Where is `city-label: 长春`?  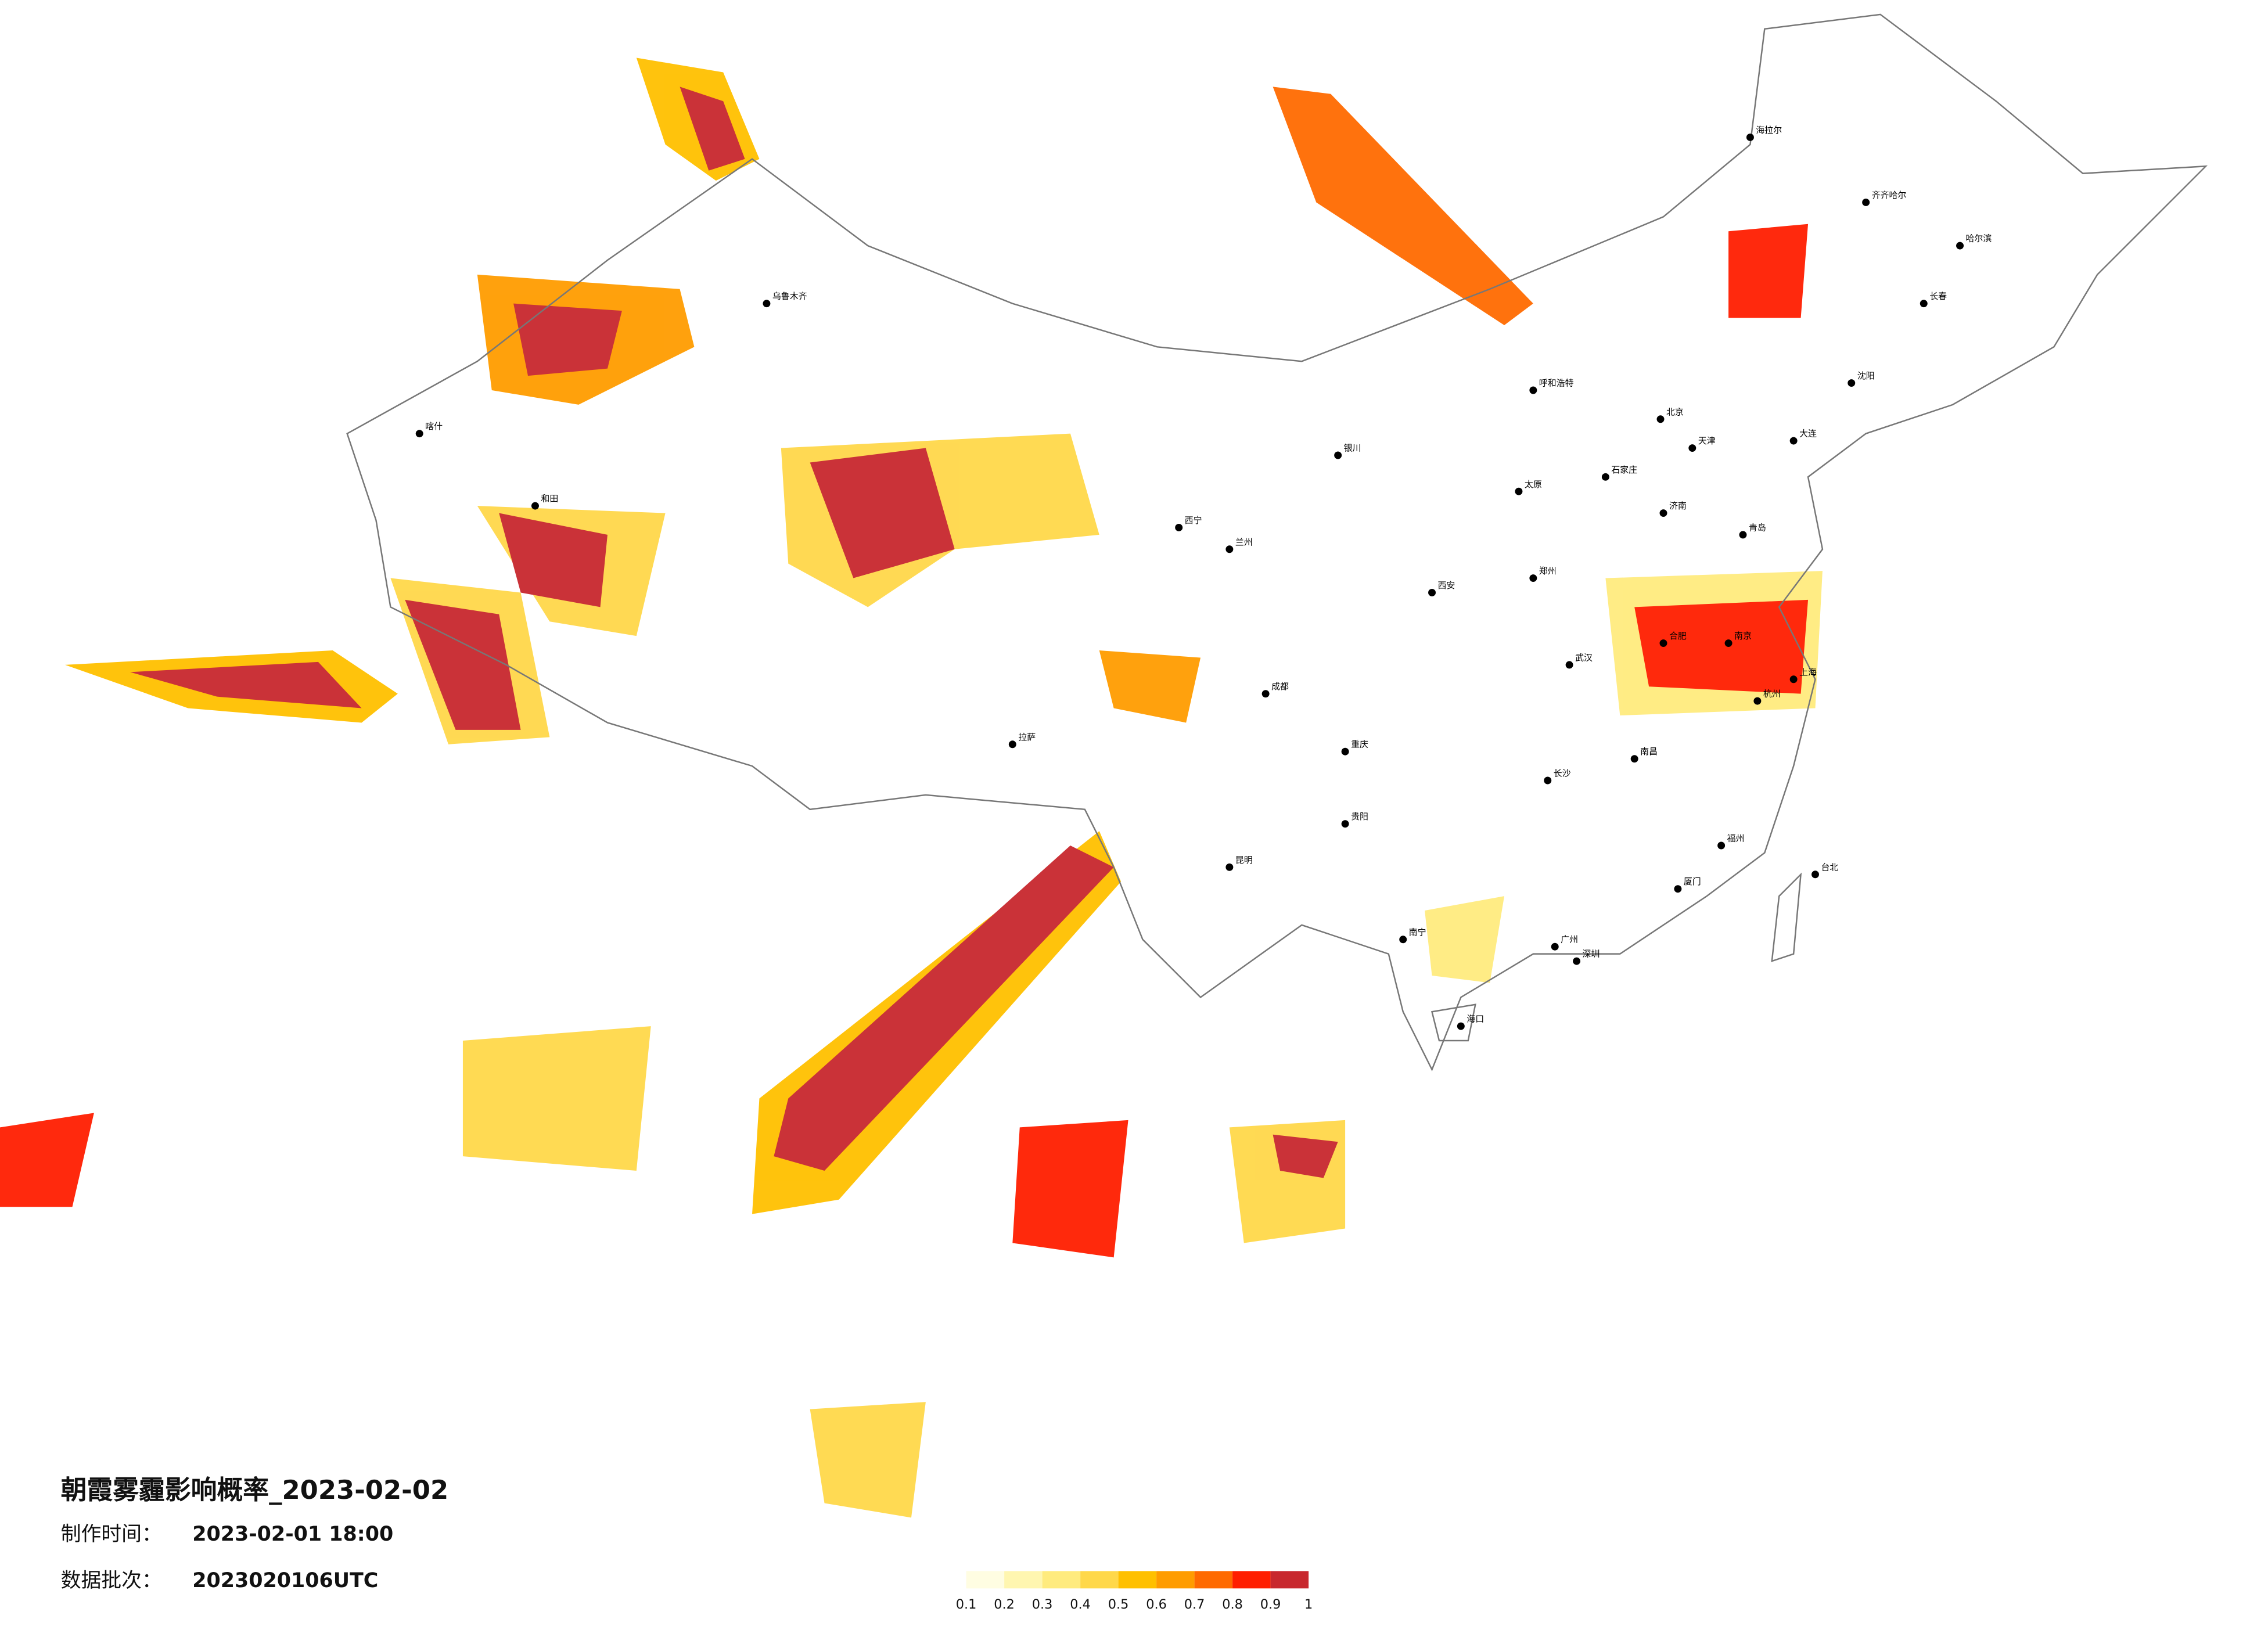
city-label: 长春 is located at coordinates (1938, 296).